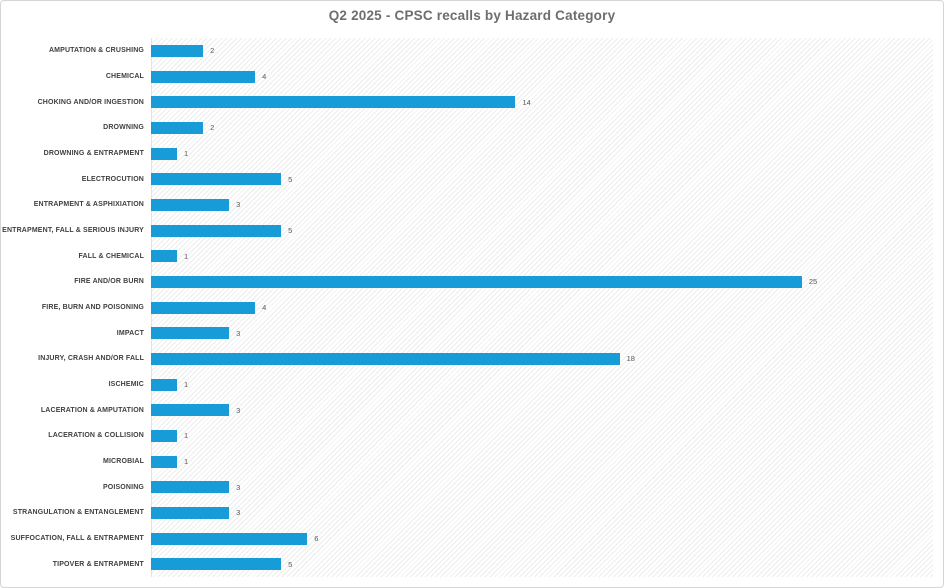  What do you see at coordinates (123, 462) in the screenshot?
I see `category-label: MICROBIAL` at bounding box center [123, 462].